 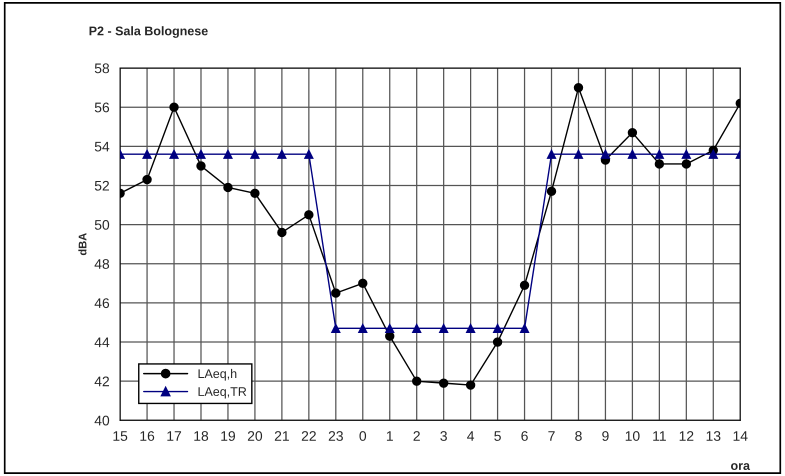 I want to click on y-tick-label: 50, so click(x=102, y=225).